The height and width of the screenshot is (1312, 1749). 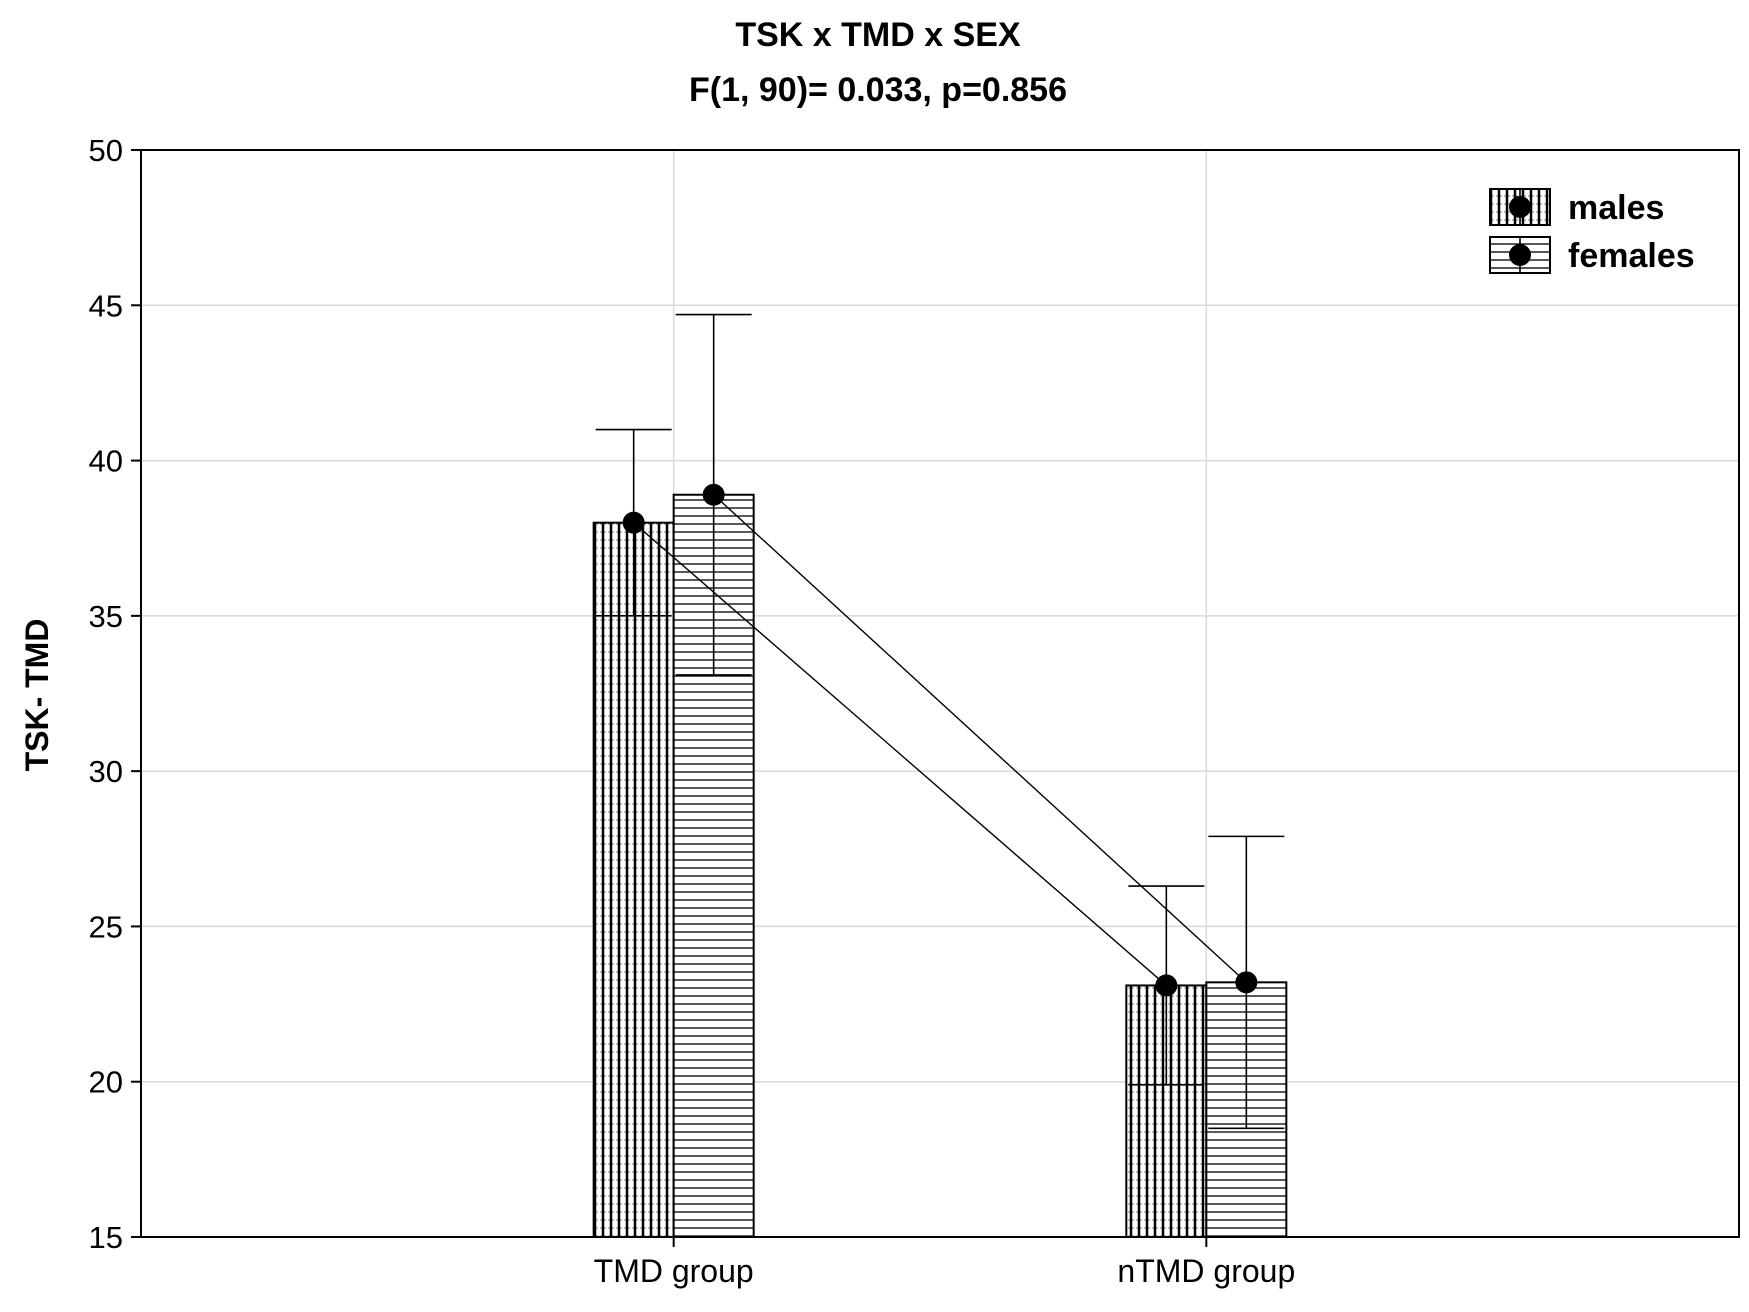 What do you see at coordinates (674, 1271) in the screenshot?
I see `x-tick-label-0: TMD group` at bounding box center [674, 1271].